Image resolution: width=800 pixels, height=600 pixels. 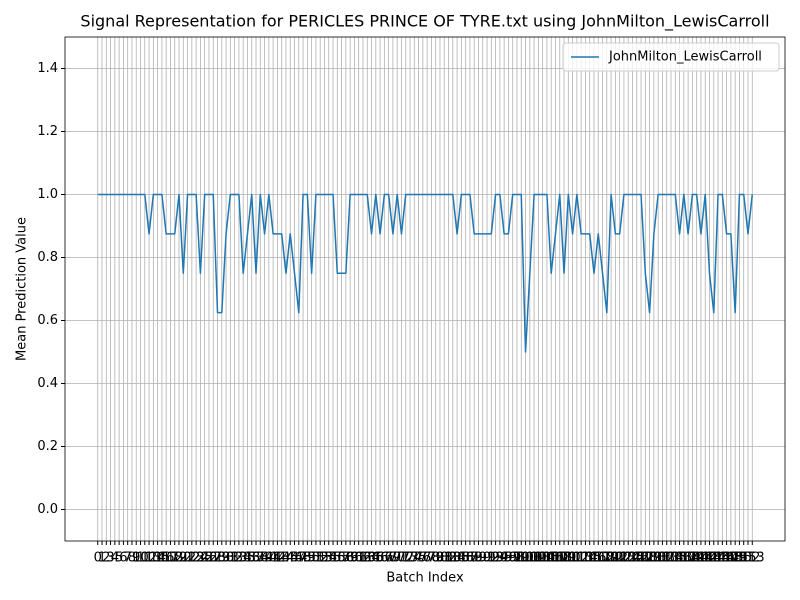 What do you see at coordinates (649, 558) in the screenshot?
I see `x-tick-label: 129` at bounding box center [649, 558].